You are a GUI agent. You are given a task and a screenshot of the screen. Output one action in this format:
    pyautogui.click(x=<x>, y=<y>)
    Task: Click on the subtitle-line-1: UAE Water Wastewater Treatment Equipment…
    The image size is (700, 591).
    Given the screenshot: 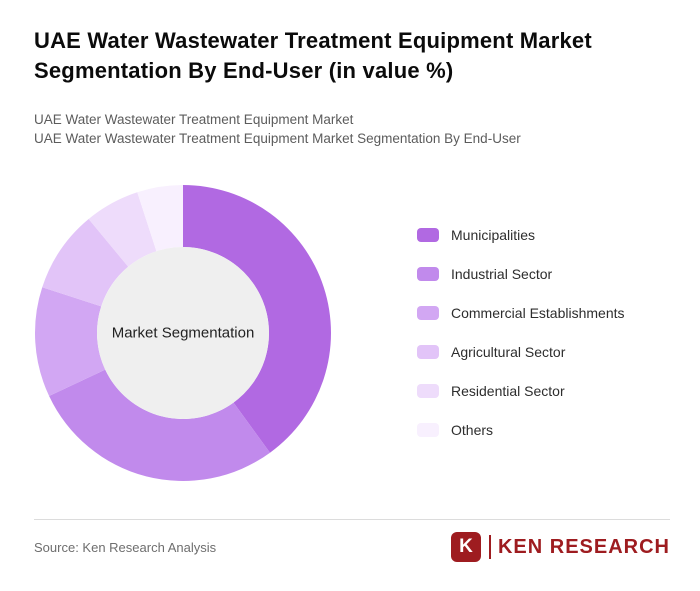 What is the action you would take?
    pyautogui.click(x=194, y=119)
    